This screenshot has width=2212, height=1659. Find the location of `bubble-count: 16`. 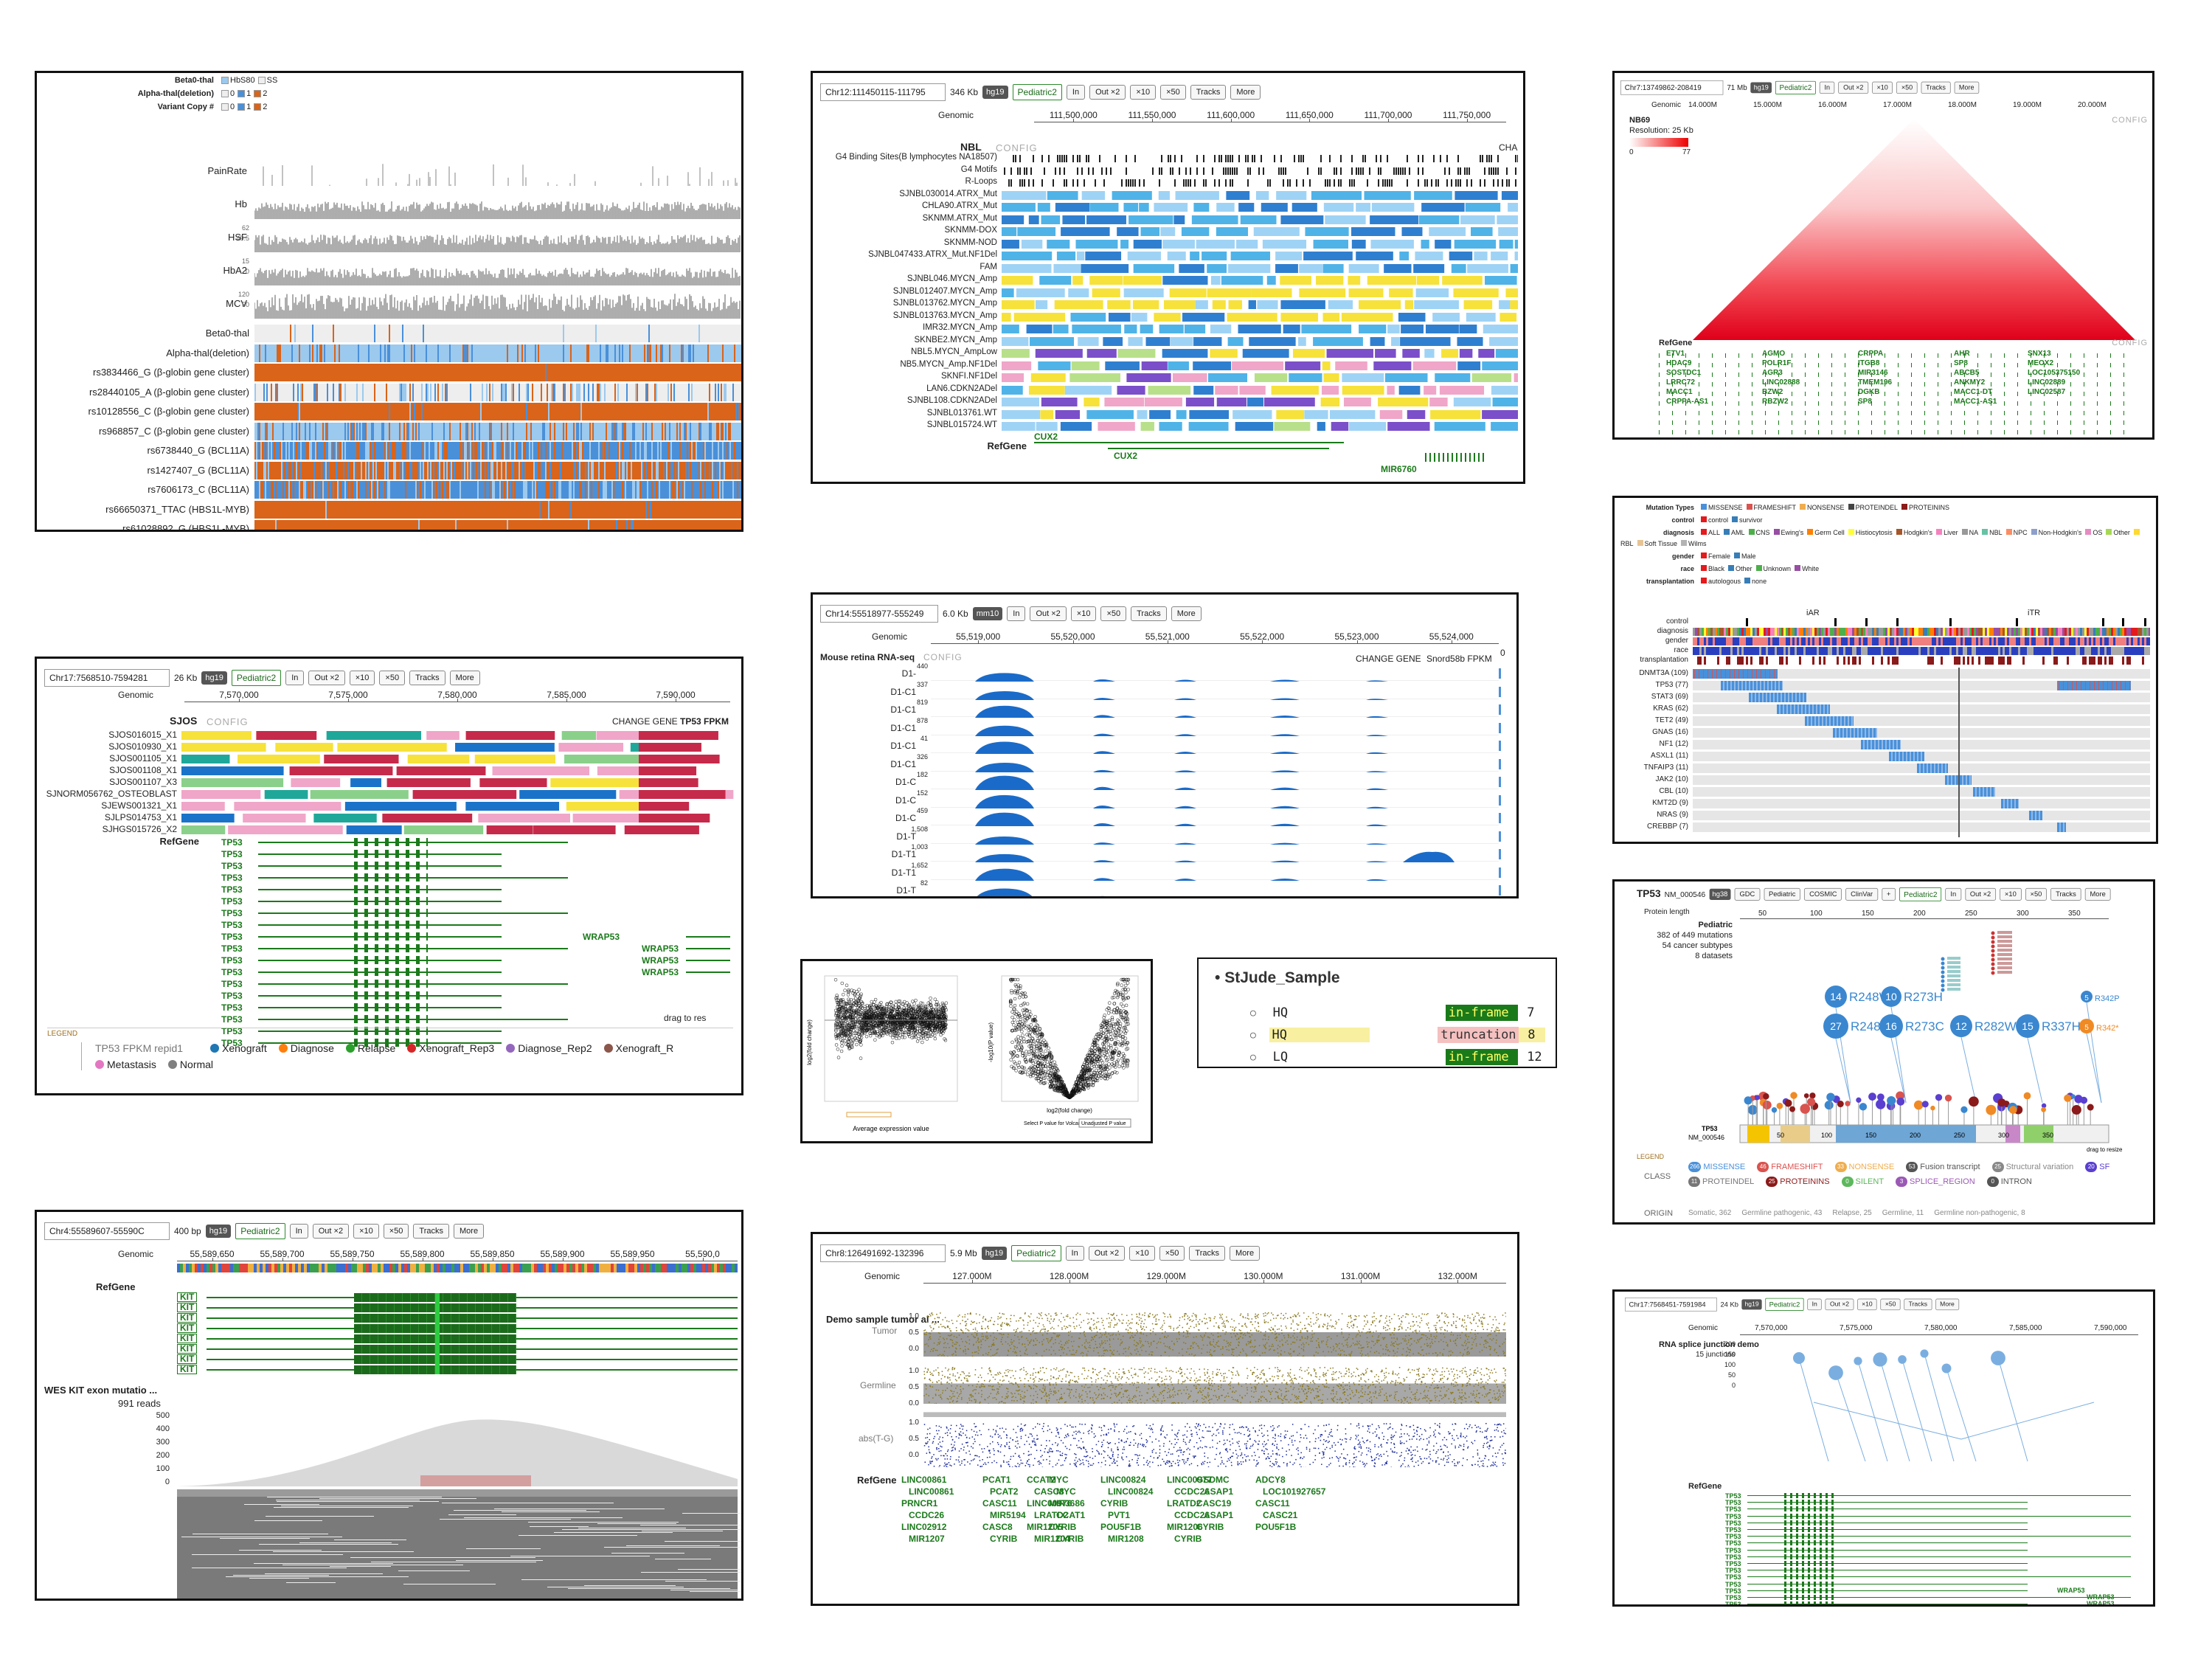

bubble-count: 16 is located at coordinates (1891, 1026).